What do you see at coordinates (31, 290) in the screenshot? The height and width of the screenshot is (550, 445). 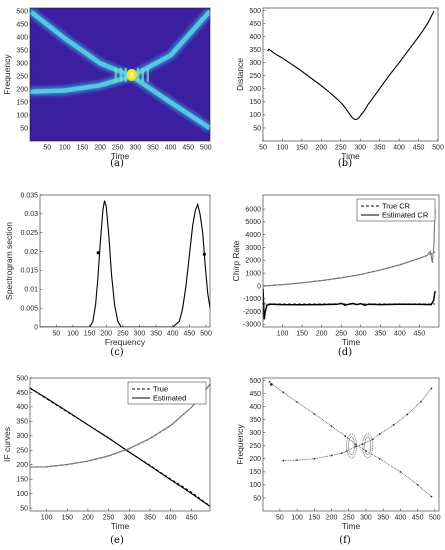 I see `y-tick-label: 0.01` at bounding box center [31, 290].